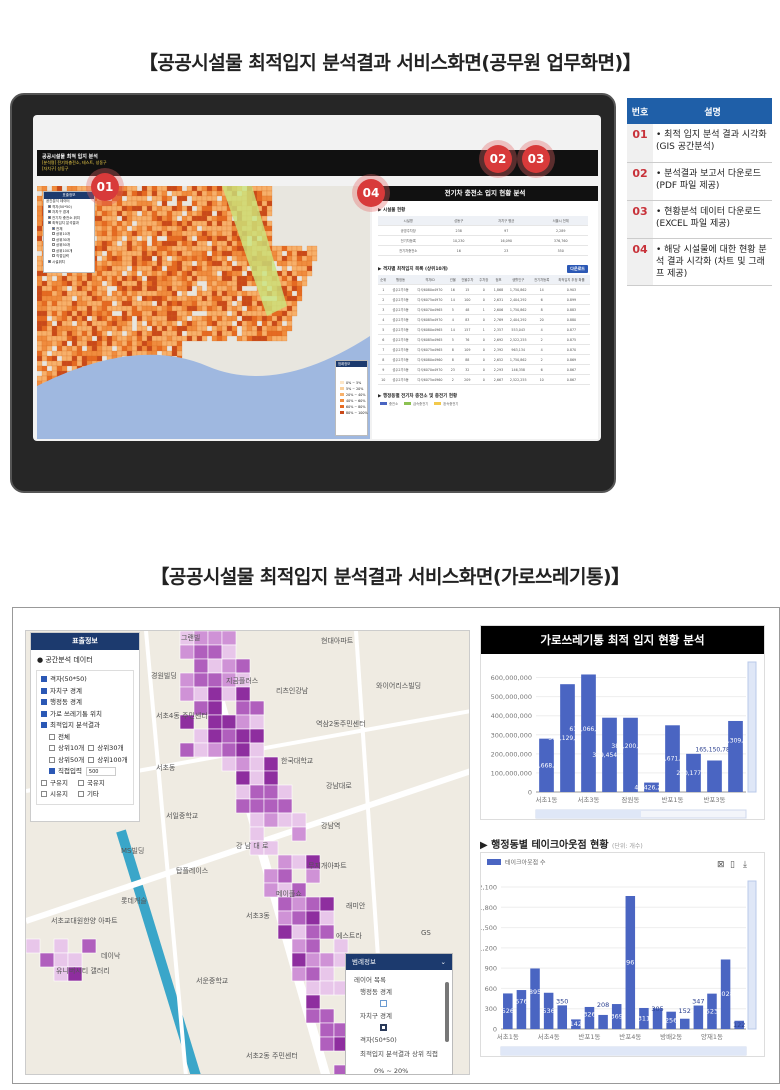 The image size is (780, 1090). What do you see at coordinates (69, 251) in the screenshot?
I see `layer-item: 상위100개` at bounding box center [69, 251].